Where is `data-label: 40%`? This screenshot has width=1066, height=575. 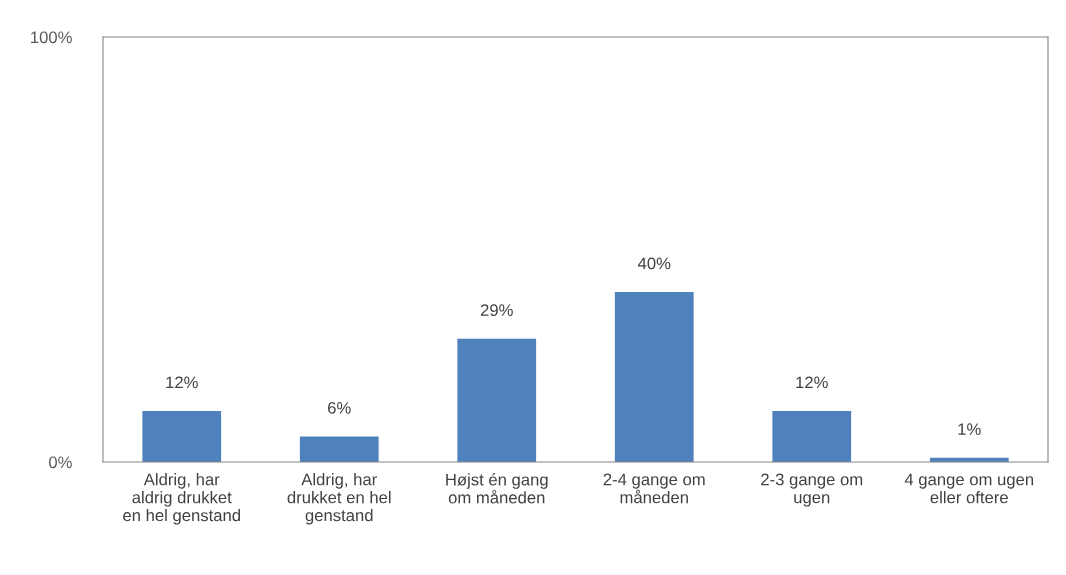 data-label: 40% is located at coordinates (654, 263).